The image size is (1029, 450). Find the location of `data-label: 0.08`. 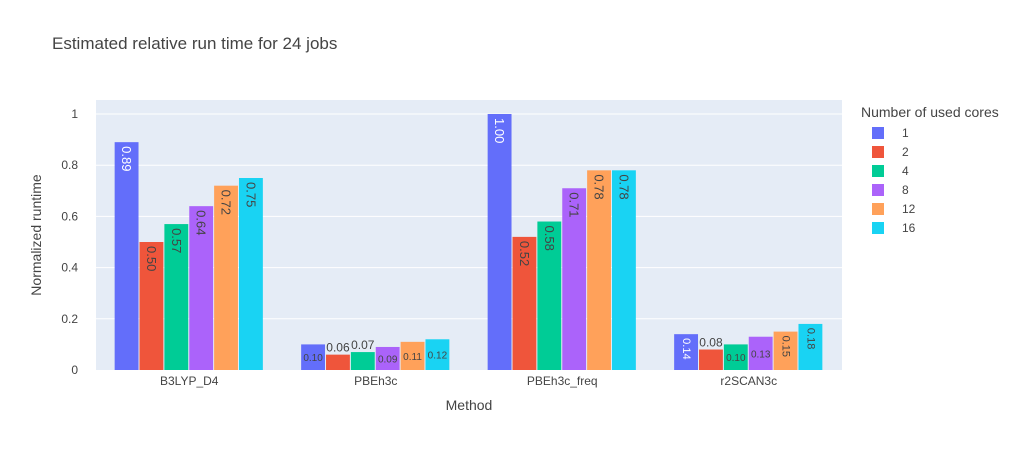

data-label: 0.08 is located at coordinates (711, 343).